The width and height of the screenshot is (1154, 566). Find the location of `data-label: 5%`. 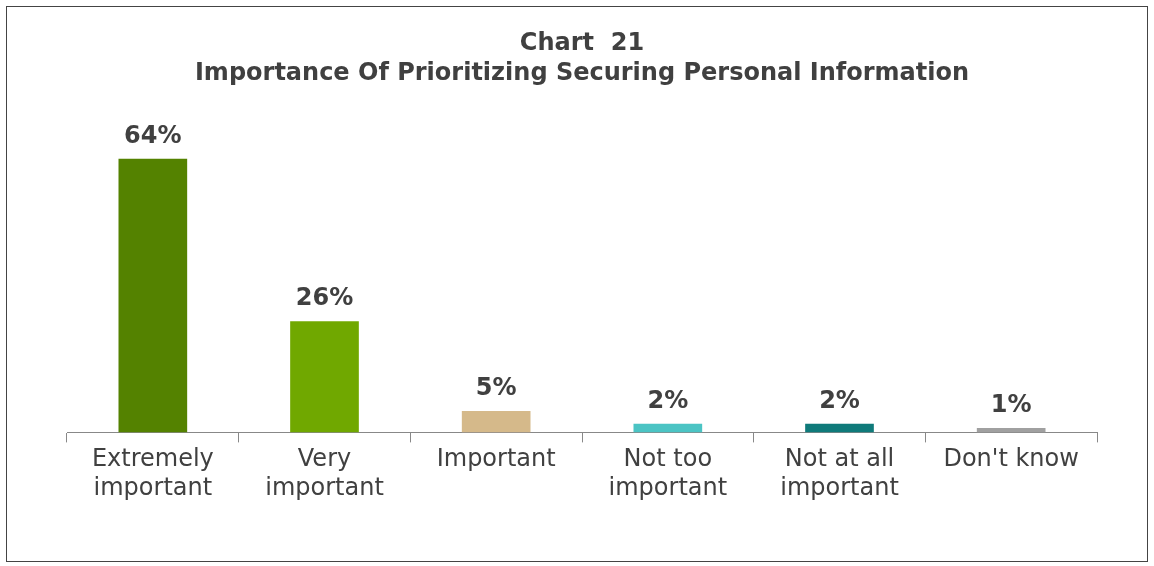

data-label: 5% is located at coordinates (496, 387).